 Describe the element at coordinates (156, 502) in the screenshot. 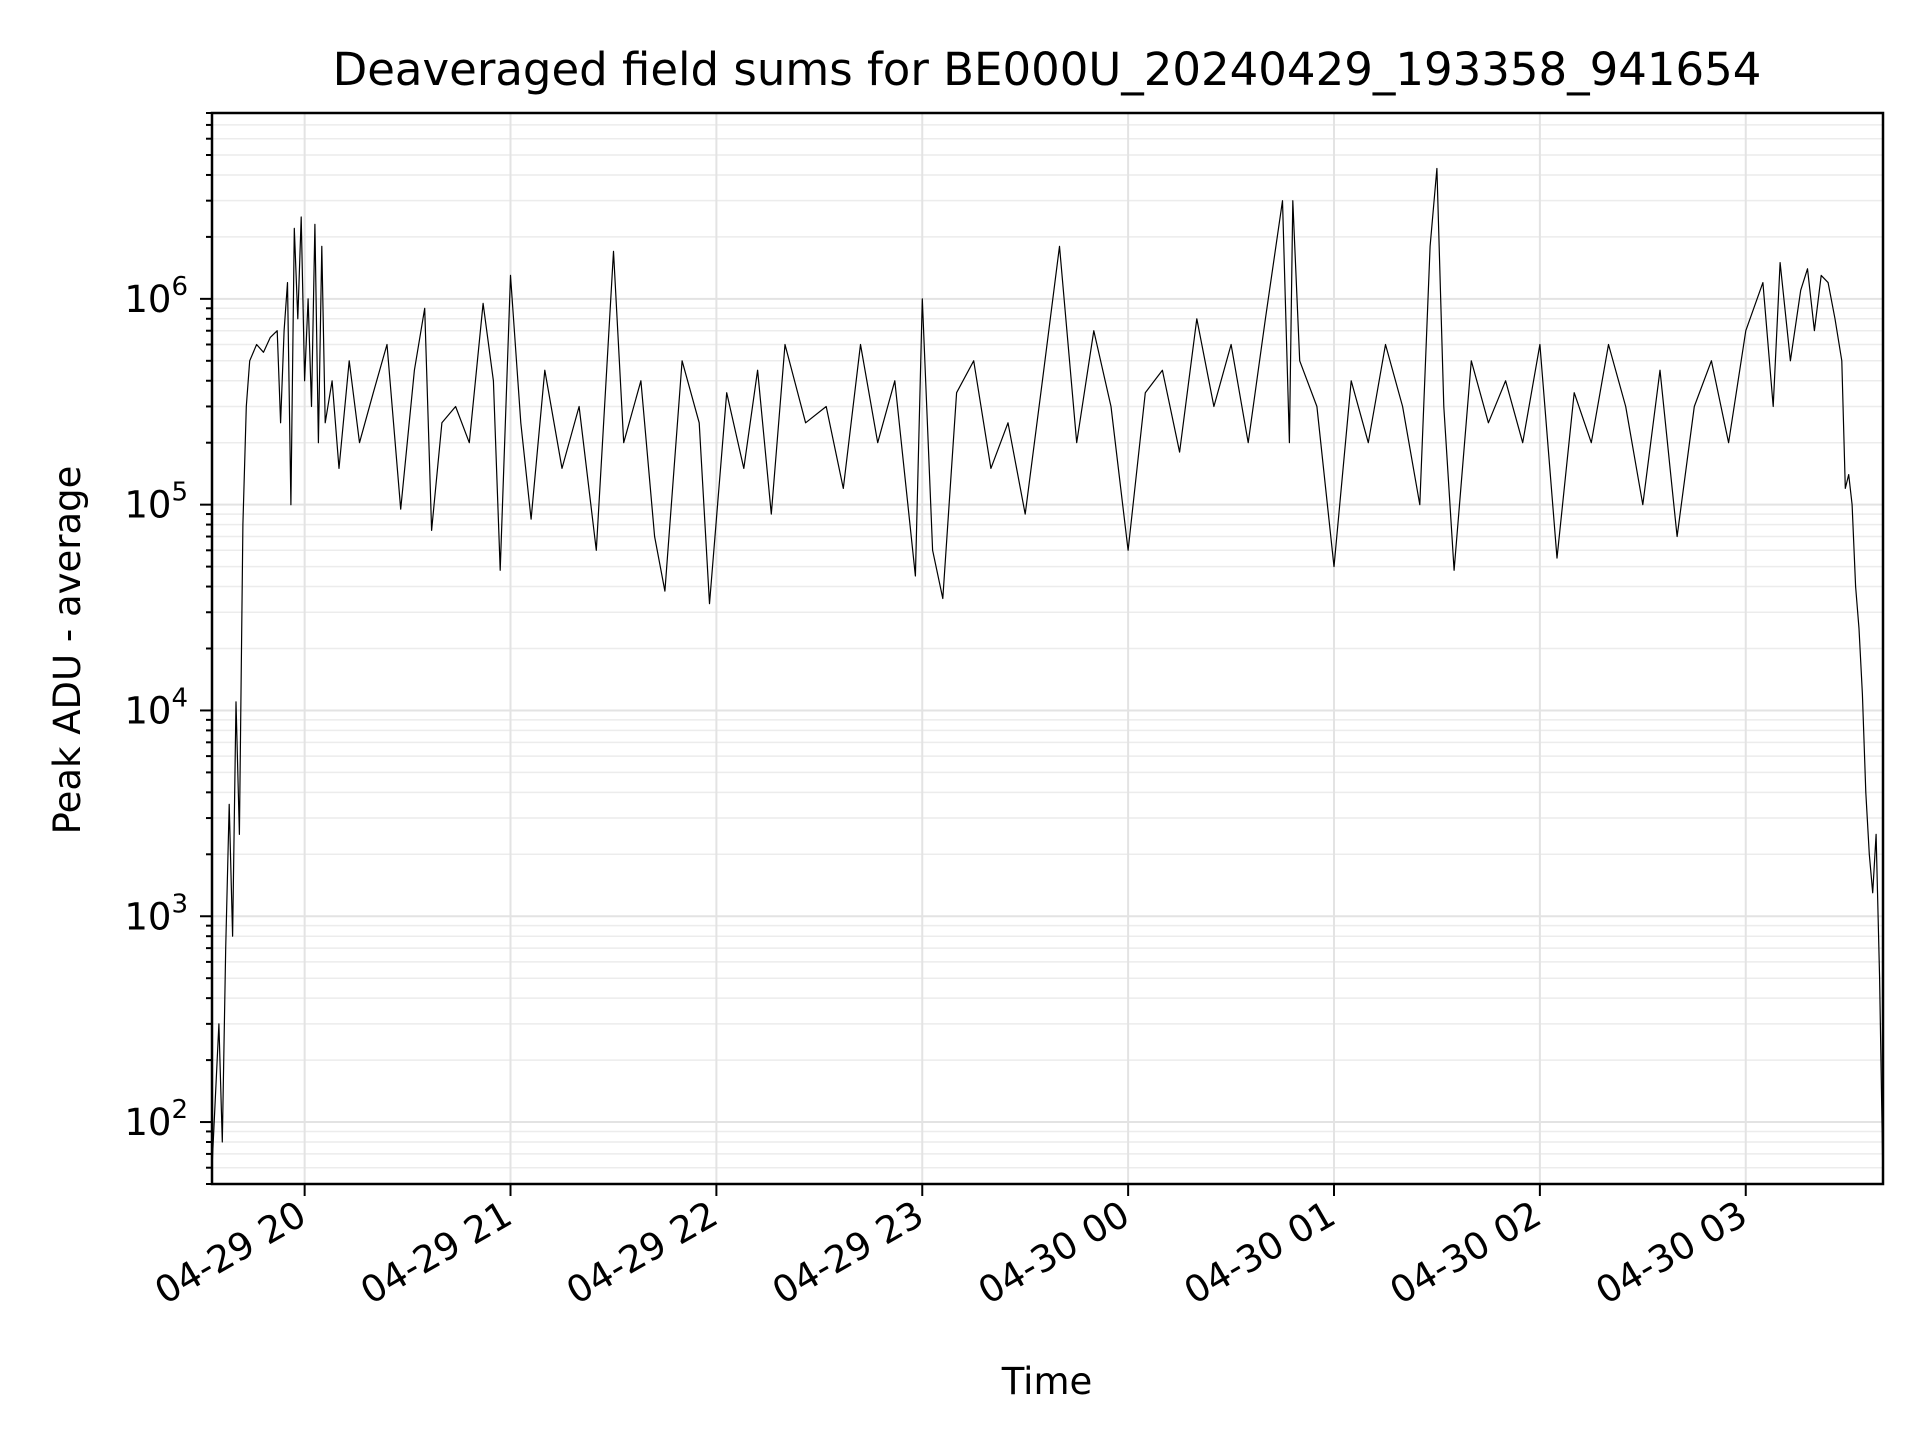

I see `y-tick-label: 10⁵` at that location.